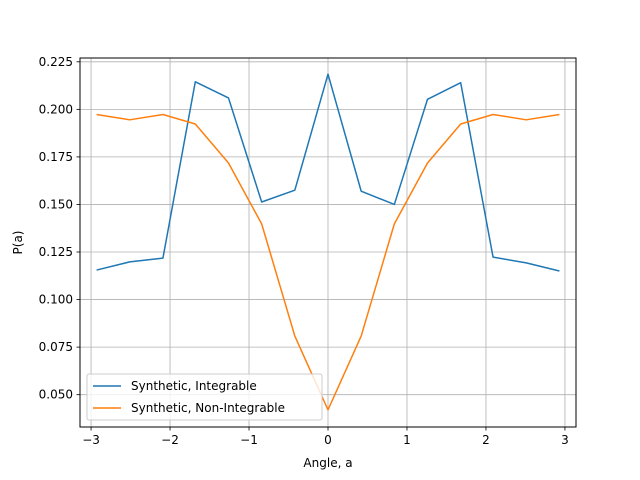 Image resolution: width=640 pixels, height=480 pixels. What do you see at coordinates (56, 157) in the screenshot?
I see `y-tick-label: 0.175` at bounding box center [56, 157].